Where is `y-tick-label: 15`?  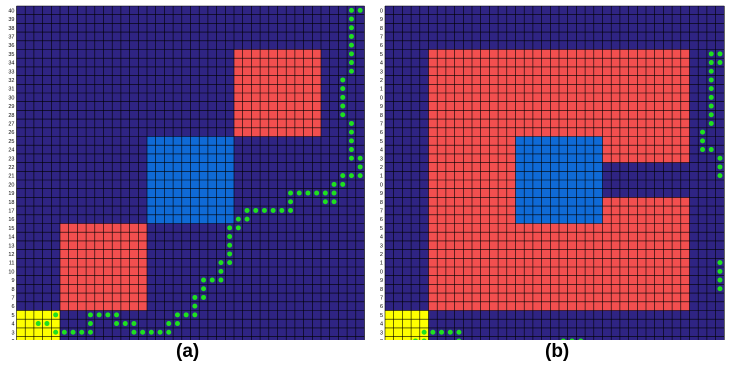 y-tick-label: 15 is located at coordinates (11, 229).